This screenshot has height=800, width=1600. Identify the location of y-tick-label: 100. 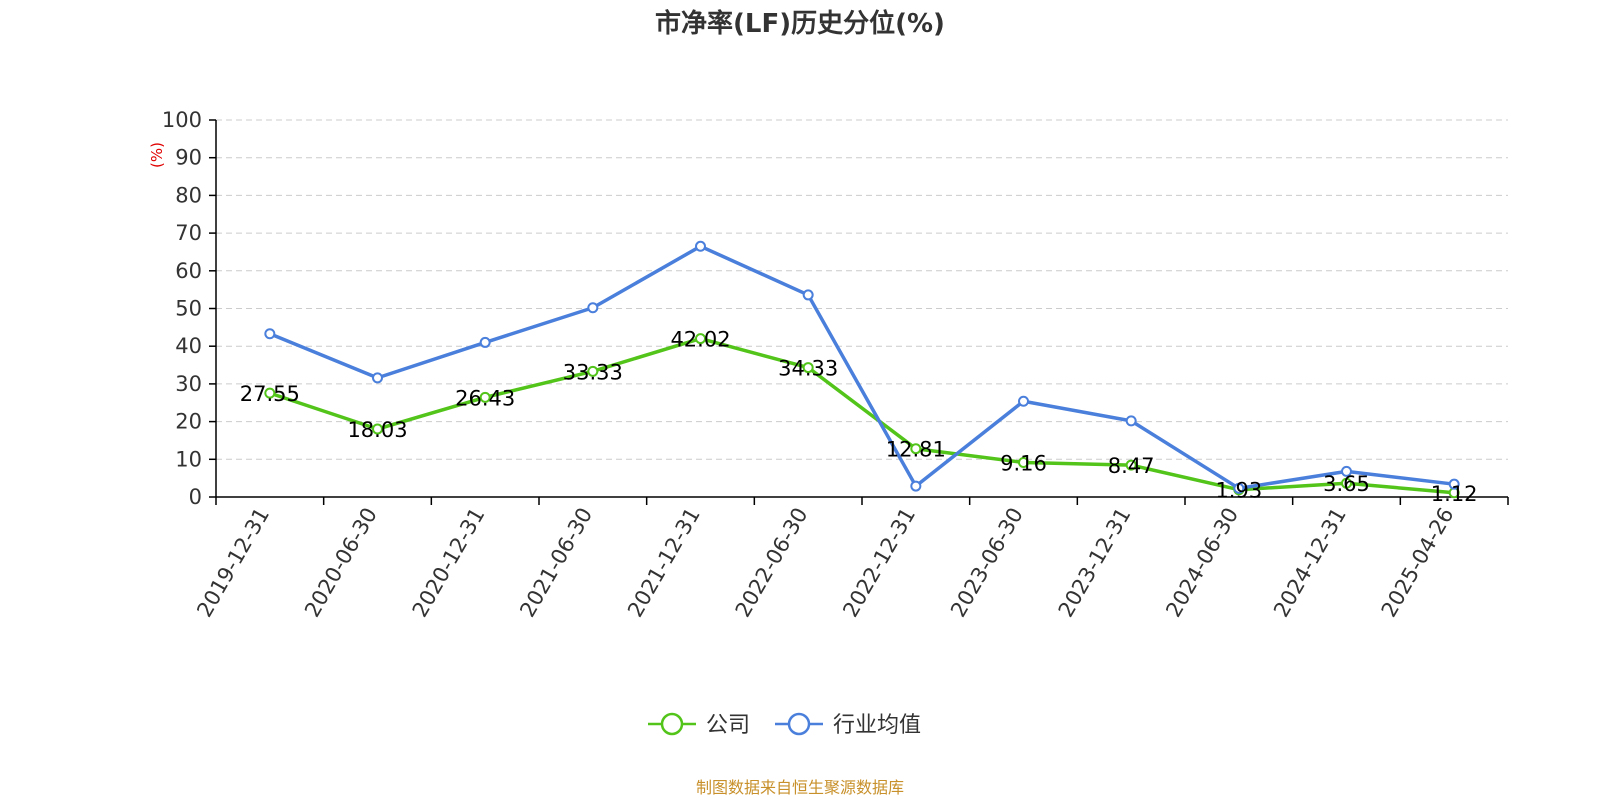
(182, 120).